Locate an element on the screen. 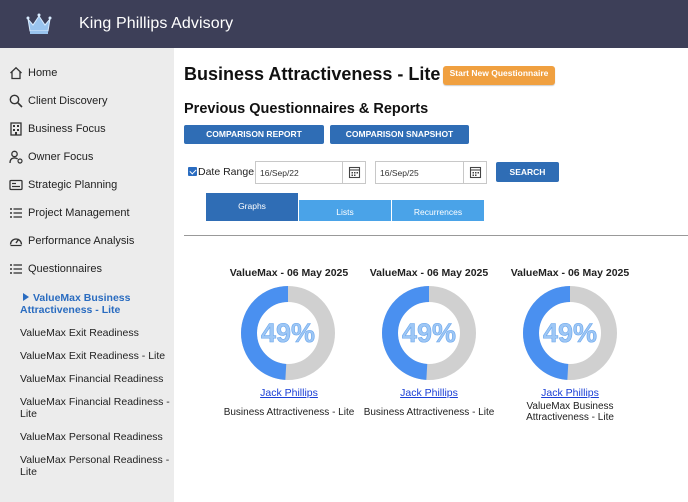 The width and height of the screenshot is (688, 502). sidebar-item-strategic-planning: Strategic Planning is located at coordinates (87, 187).